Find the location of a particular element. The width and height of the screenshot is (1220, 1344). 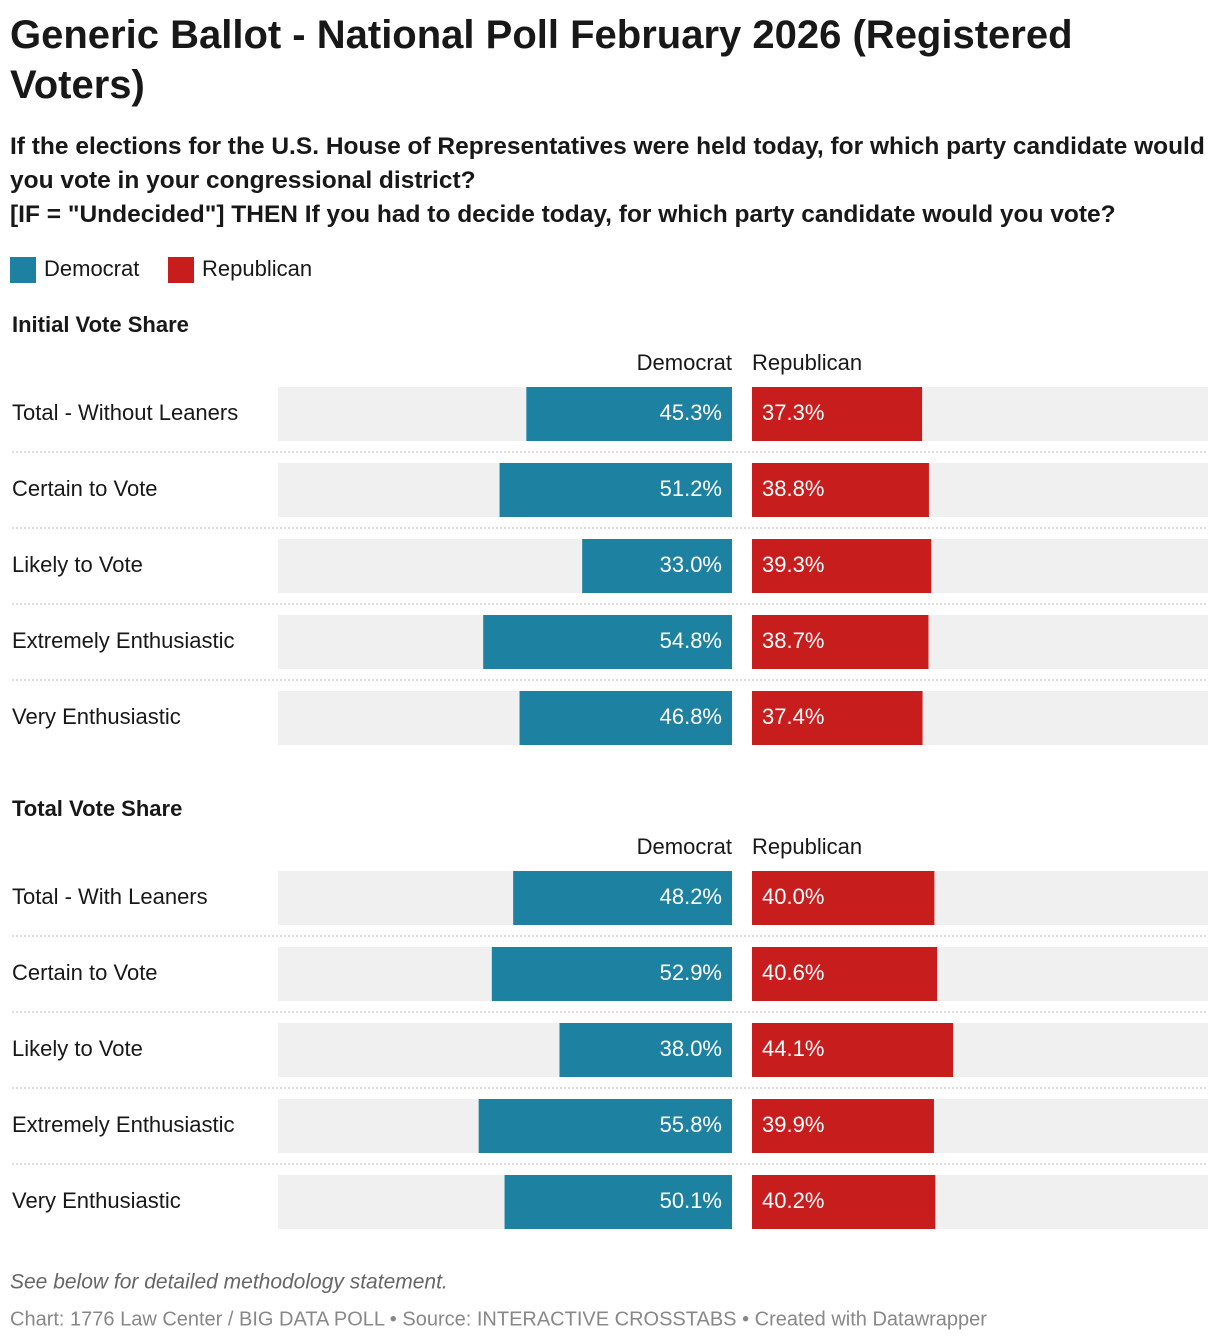

value-label: 40.2% is located at coordinates (793, 1200).